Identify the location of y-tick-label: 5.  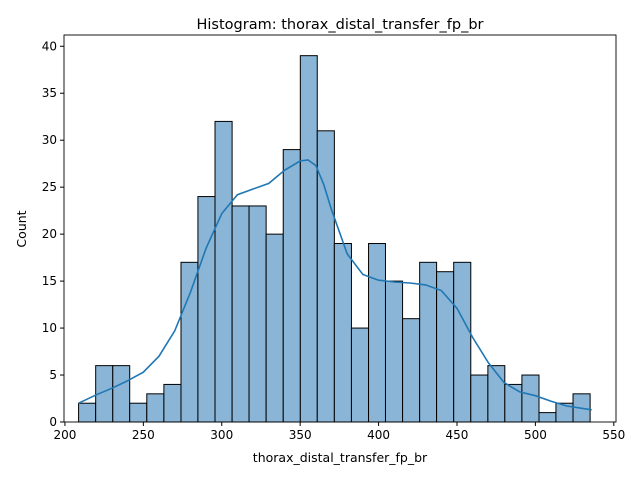
(53, 375).